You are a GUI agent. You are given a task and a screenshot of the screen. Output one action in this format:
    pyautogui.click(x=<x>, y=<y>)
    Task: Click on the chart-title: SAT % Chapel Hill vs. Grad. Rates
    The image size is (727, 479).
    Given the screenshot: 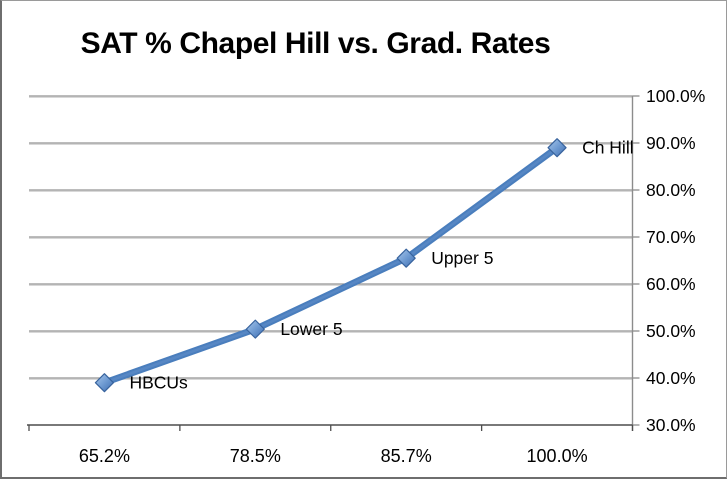 What is the action you would take?
    pyautogui.click(x=315, y=43)
    